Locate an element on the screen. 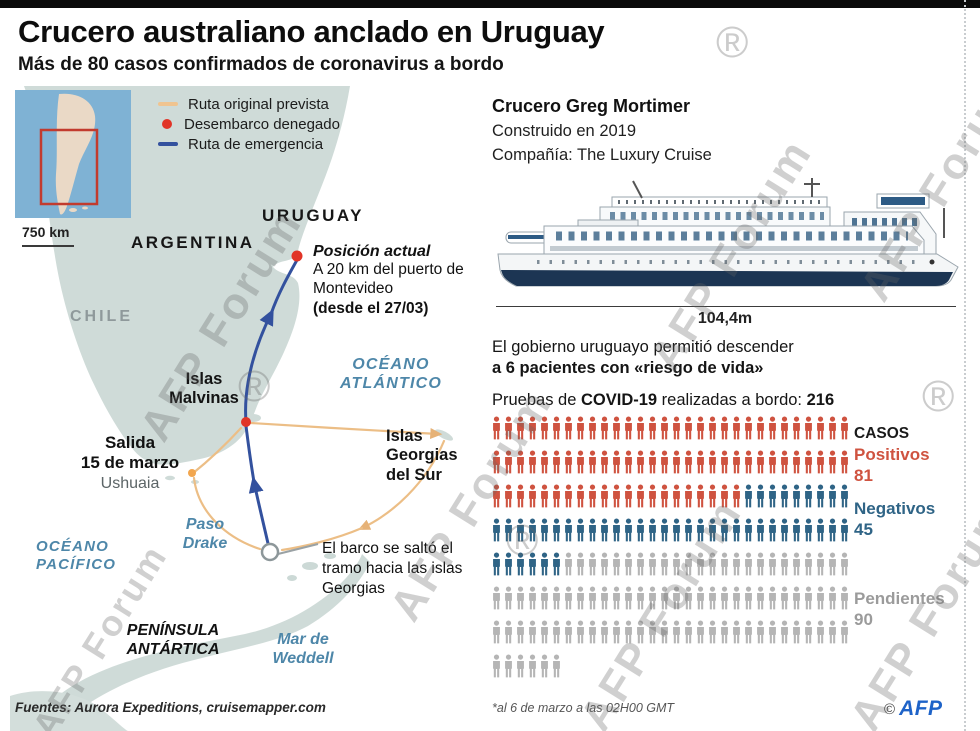 This screenshot has height=731, width=980. legend-label: Desembarco denegado is located at coordinates (262, 124).